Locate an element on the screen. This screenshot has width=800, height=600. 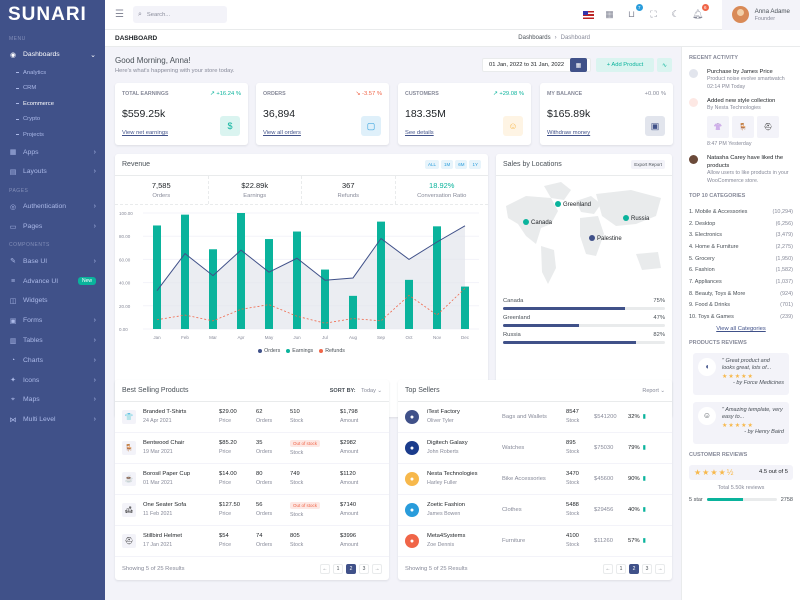
category-item: 4. Home & Furniture (2,275) is located at coordinates (741, 246).